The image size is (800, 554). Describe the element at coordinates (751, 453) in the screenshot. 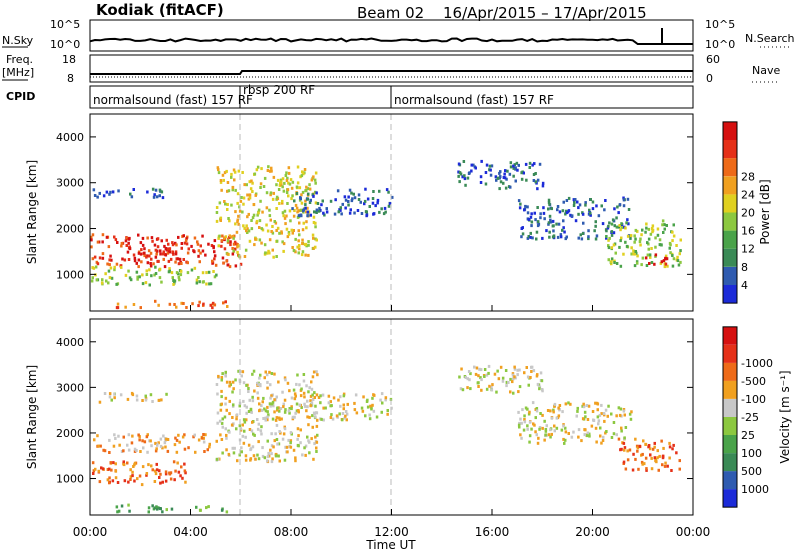

I see `velocity-colorbar-tick: 100` at that location.